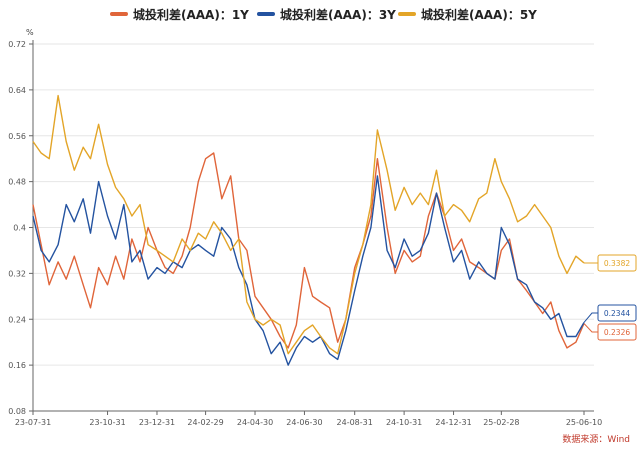 This screenshot has width=640, height=449. Describe the element at coordinates (407, 14) in the screenshot. I see `legend-swatch-5y` at that location.